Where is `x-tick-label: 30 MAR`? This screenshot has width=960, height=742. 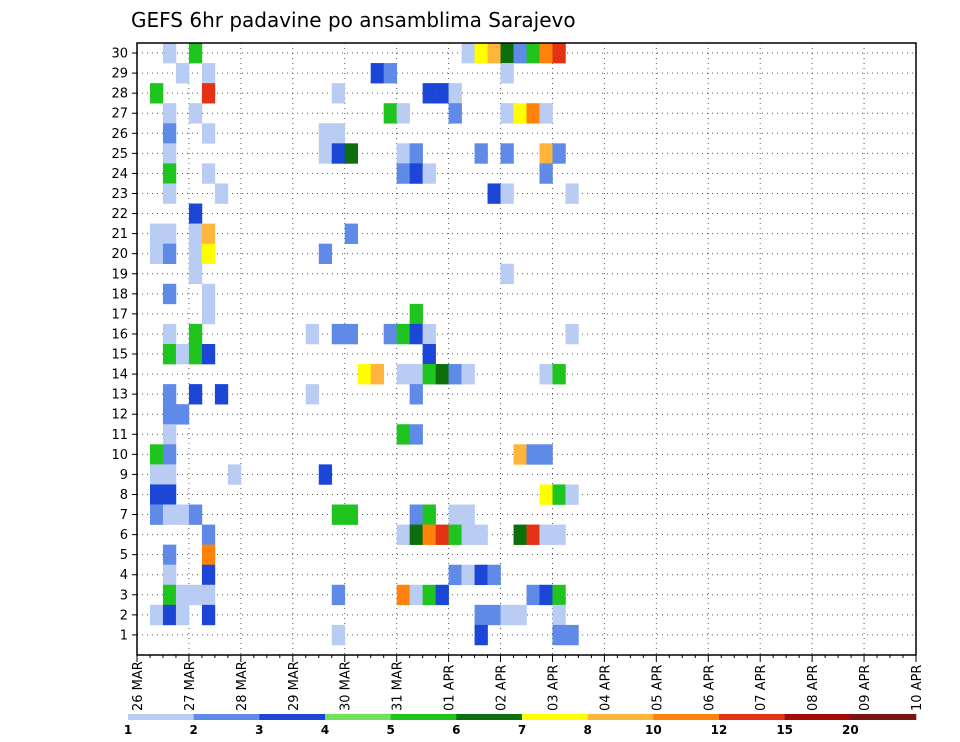
x-tick-label: 30 MAR is located at coordinates (346, 686).